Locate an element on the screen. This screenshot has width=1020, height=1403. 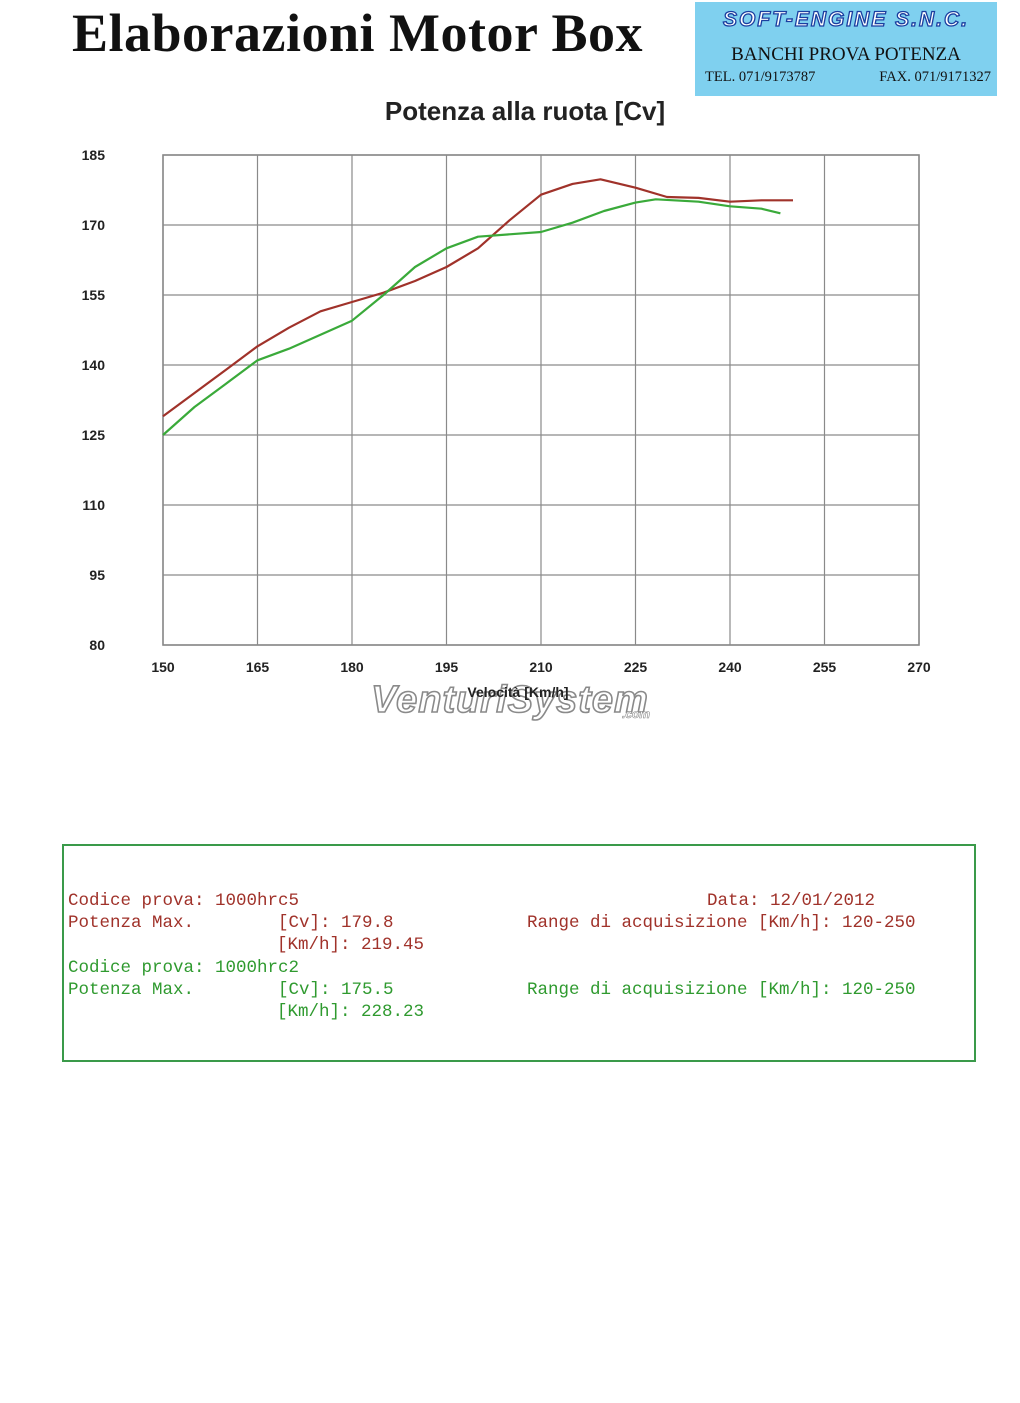
test2-code: Codice prova: 1000hrc2 is located at coordinates (184, 968).